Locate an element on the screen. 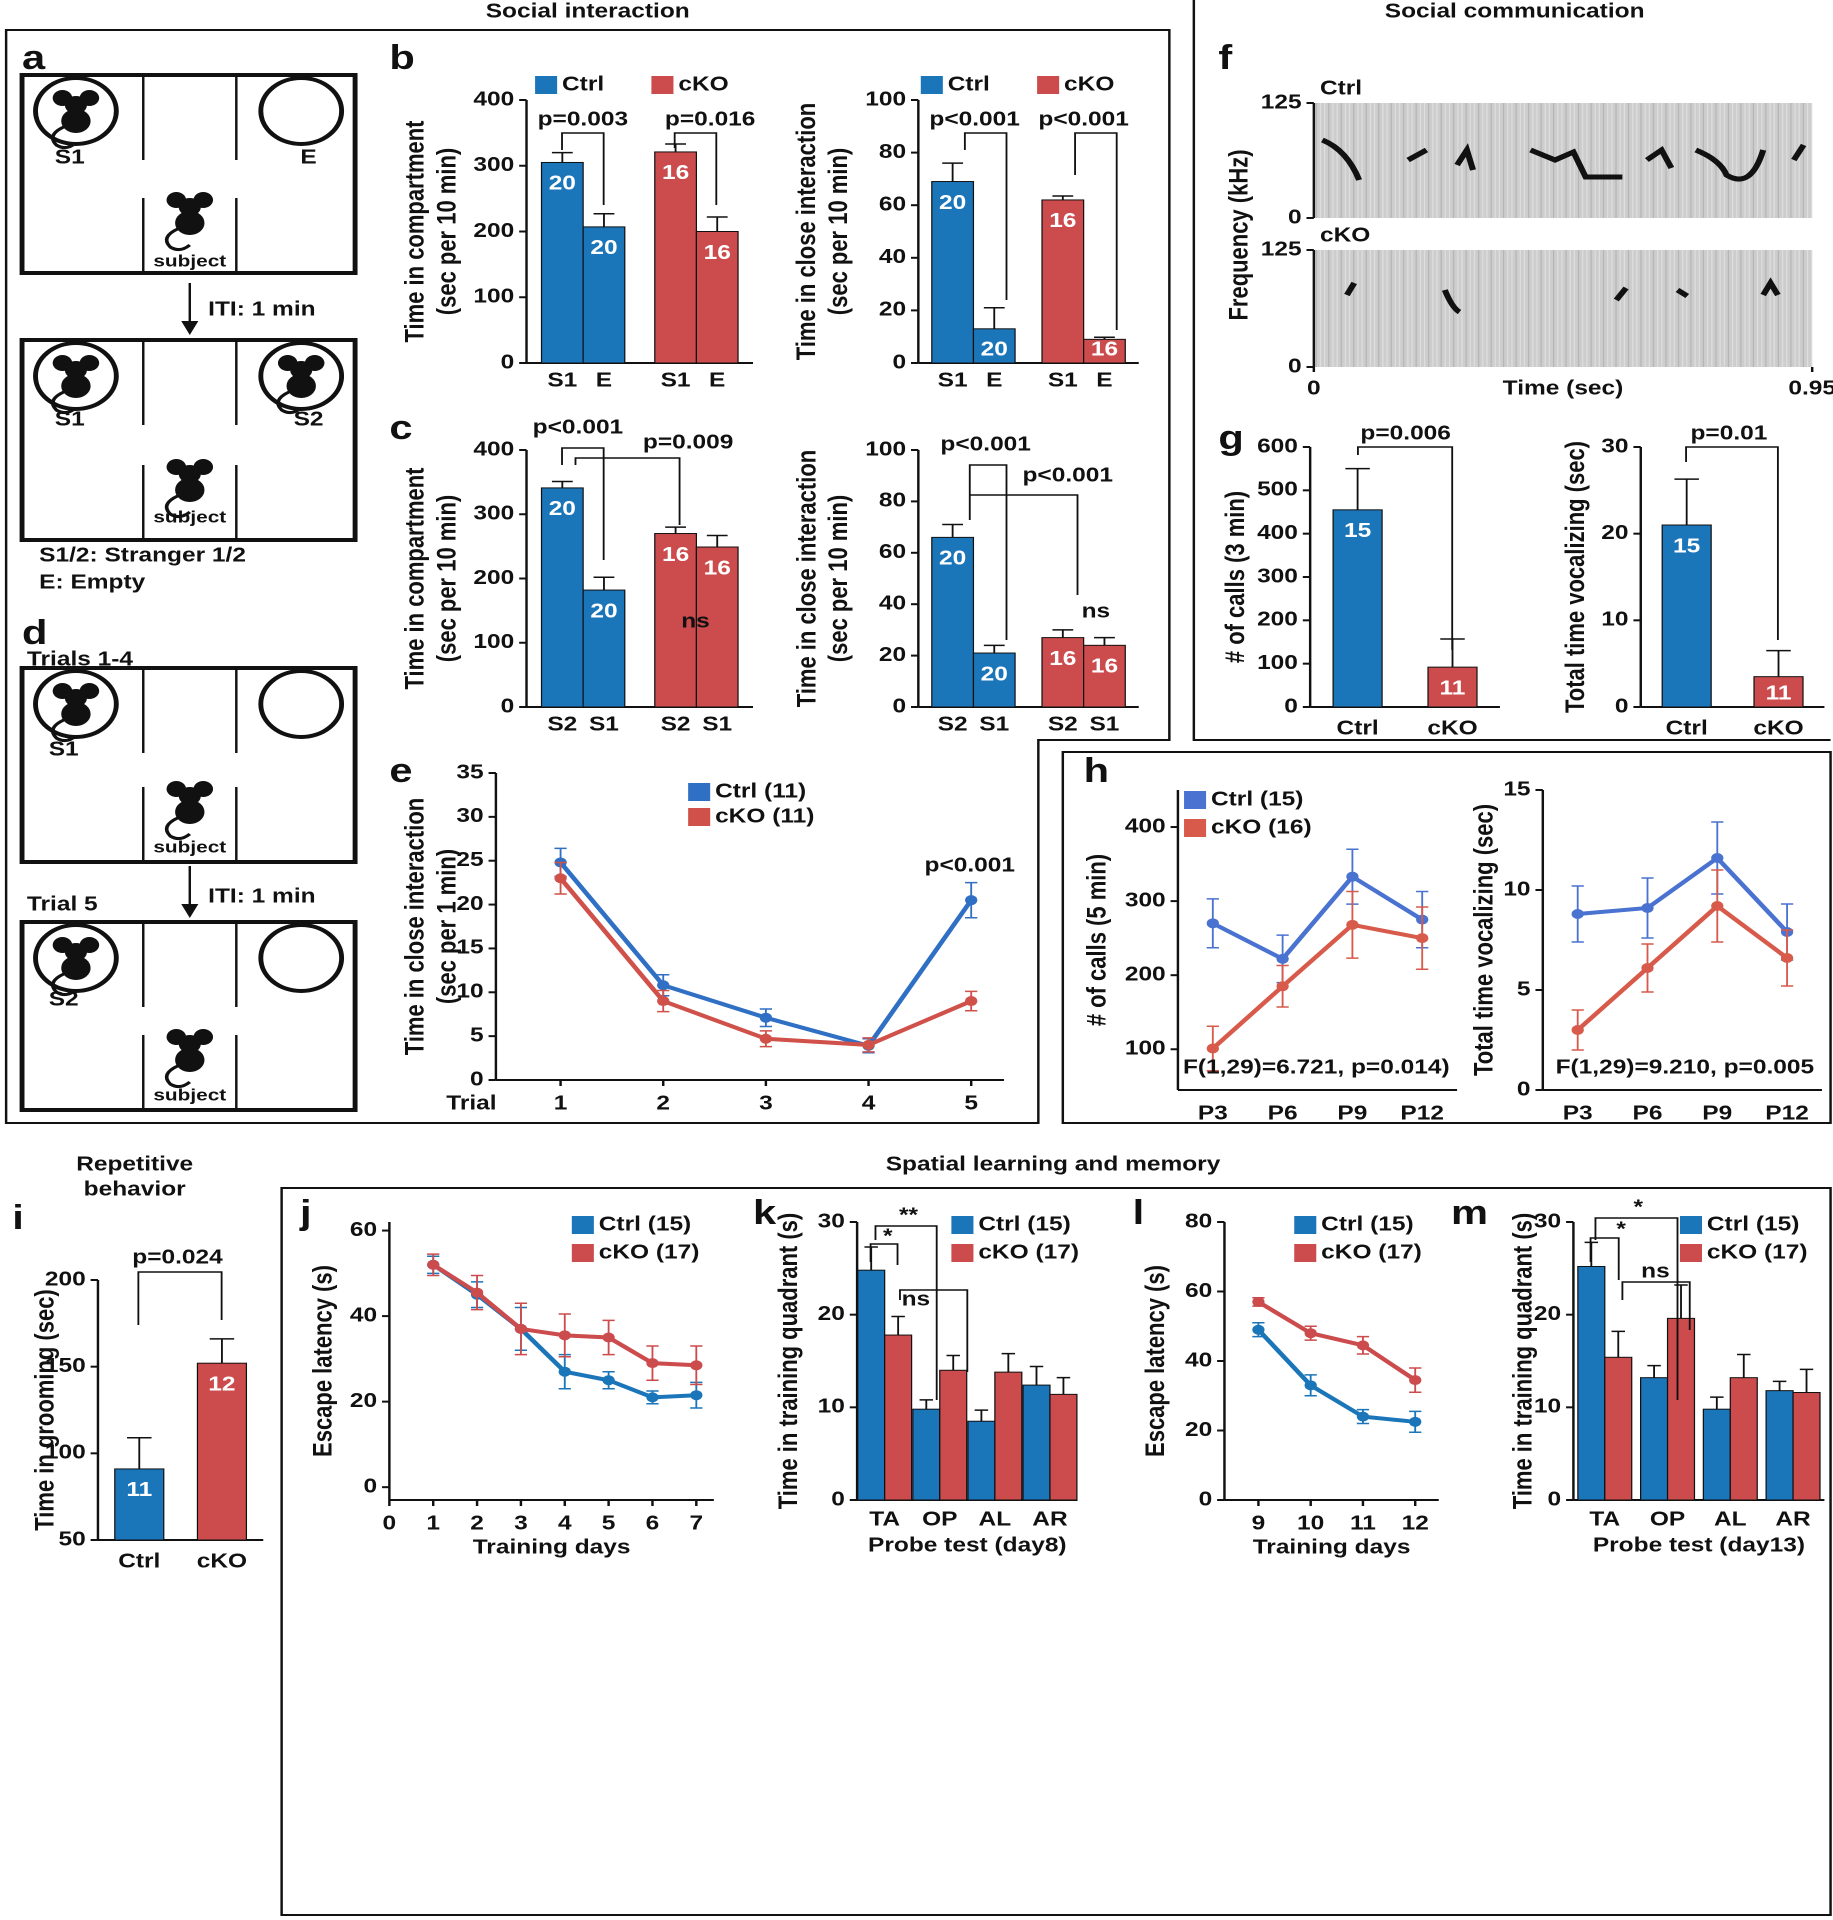 This screenshot has height=1920, width=1833. x-tick-label: 5 is located at coordinates (971, 1102).